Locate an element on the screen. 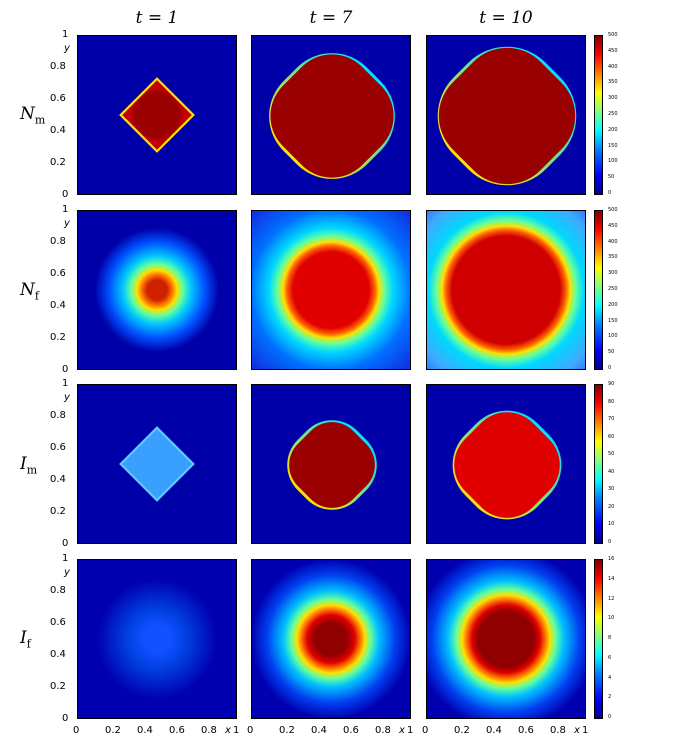 The image size is (676, 741). row-label-nf: Nf is located at coordinates (29, 291).